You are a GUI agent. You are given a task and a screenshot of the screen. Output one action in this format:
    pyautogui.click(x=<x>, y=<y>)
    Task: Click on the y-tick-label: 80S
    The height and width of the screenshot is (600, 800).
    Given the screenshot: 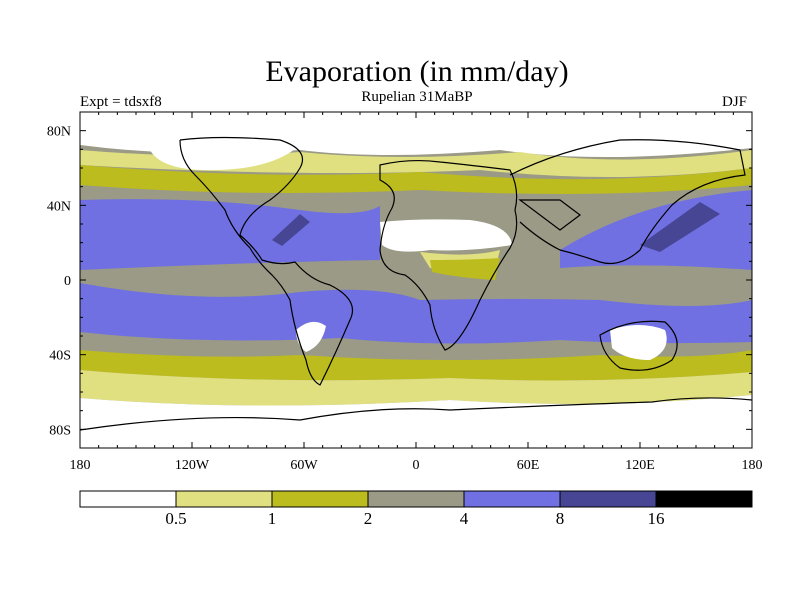 What is the action you would take?
    pyautogui.click(x=60, y=430)
    